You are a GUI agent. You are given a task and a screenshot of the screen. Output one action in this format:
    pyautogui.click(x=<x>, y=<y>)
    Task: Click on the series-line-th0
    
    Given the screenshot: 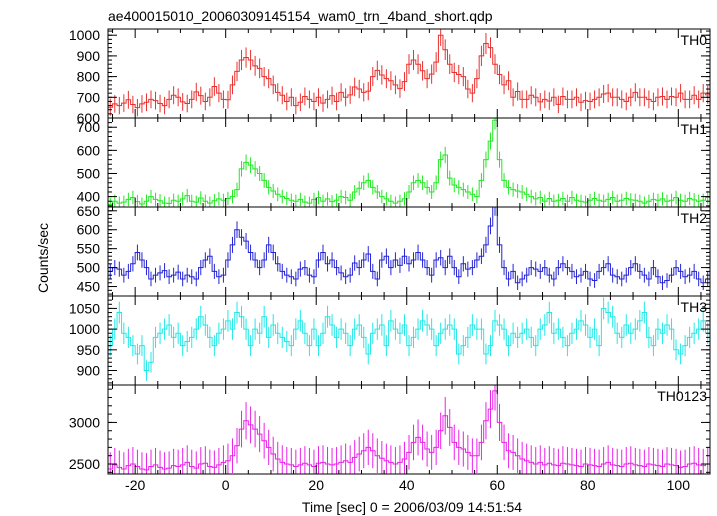 What is the action you would take?
    pyautogui.click(x=409, y=71)
    